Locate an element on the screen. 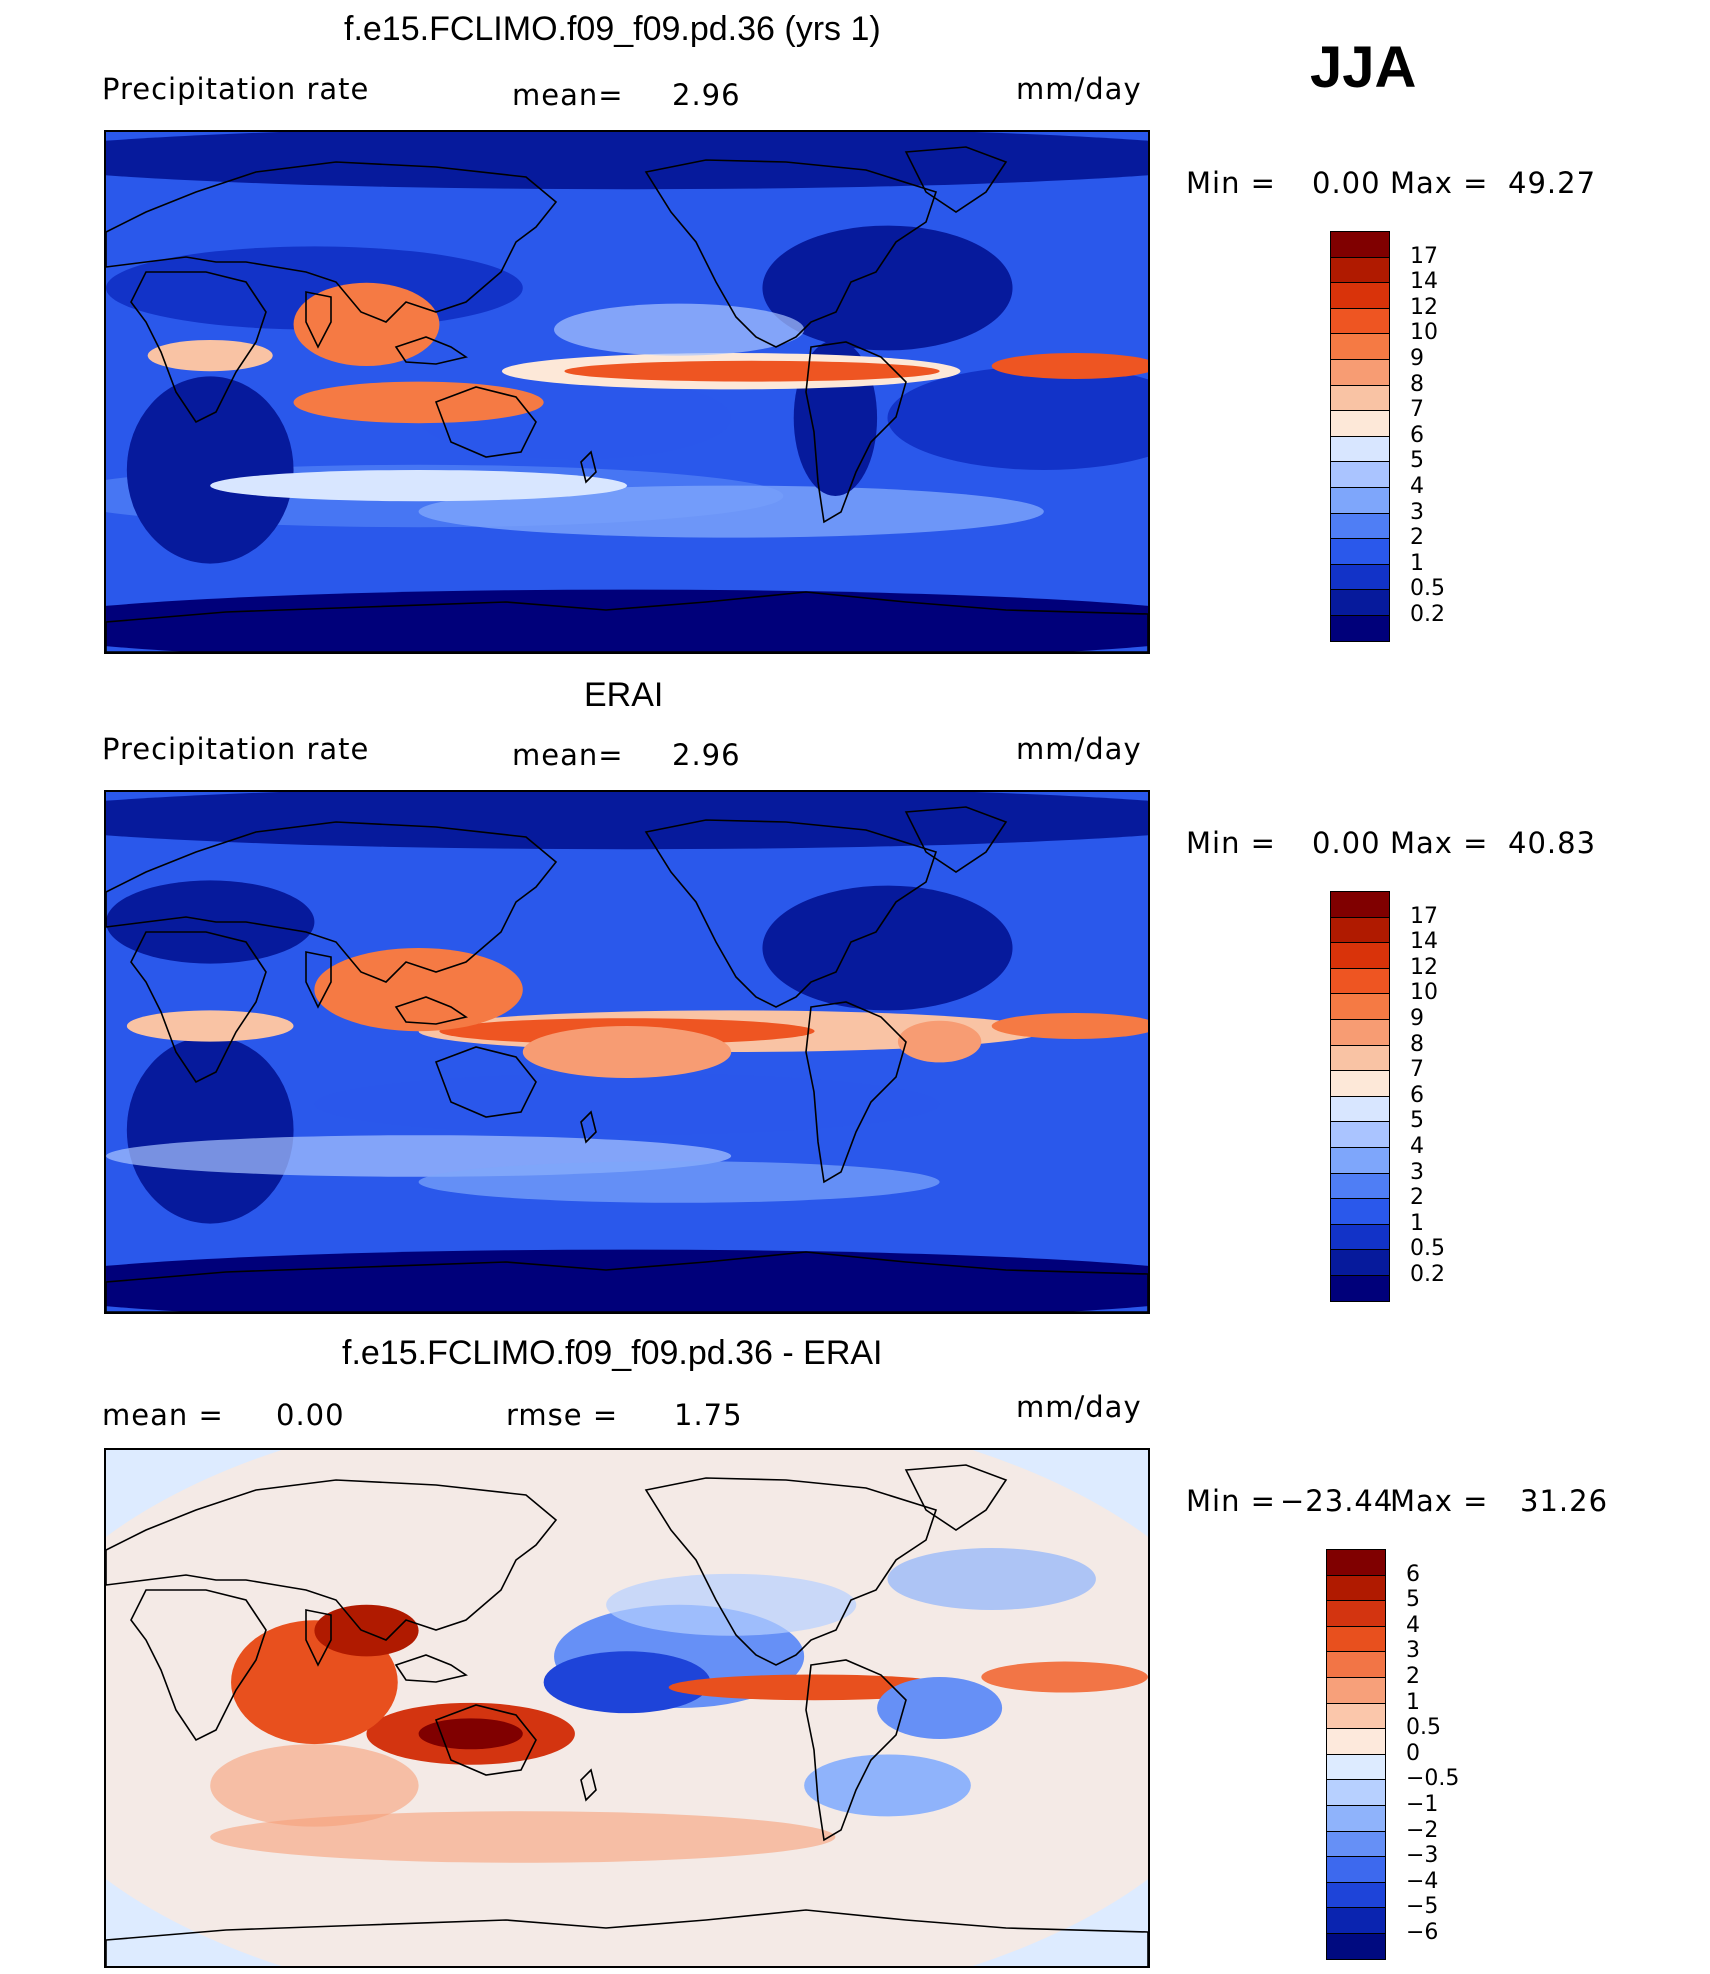 The width and height of the screenshot is (1710, 1974). panel-title: ERAI is located at coordinates (624, 695).